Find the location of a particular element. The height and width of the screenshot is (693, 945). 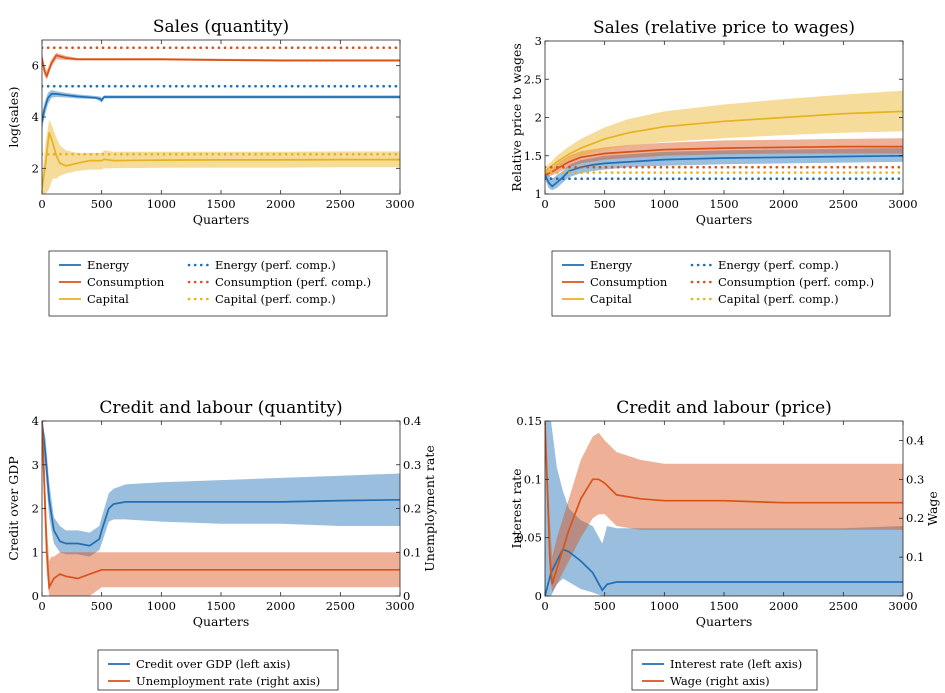

y-axis-label: Interest rate is located at coordinates (516, 508).